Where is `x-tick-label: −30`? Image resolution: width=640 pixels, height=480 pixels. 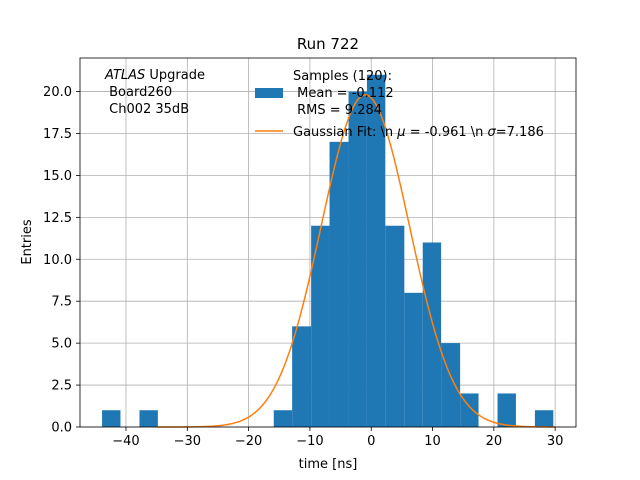
x-tick-label: −30 is located at coordinates (187, 441).